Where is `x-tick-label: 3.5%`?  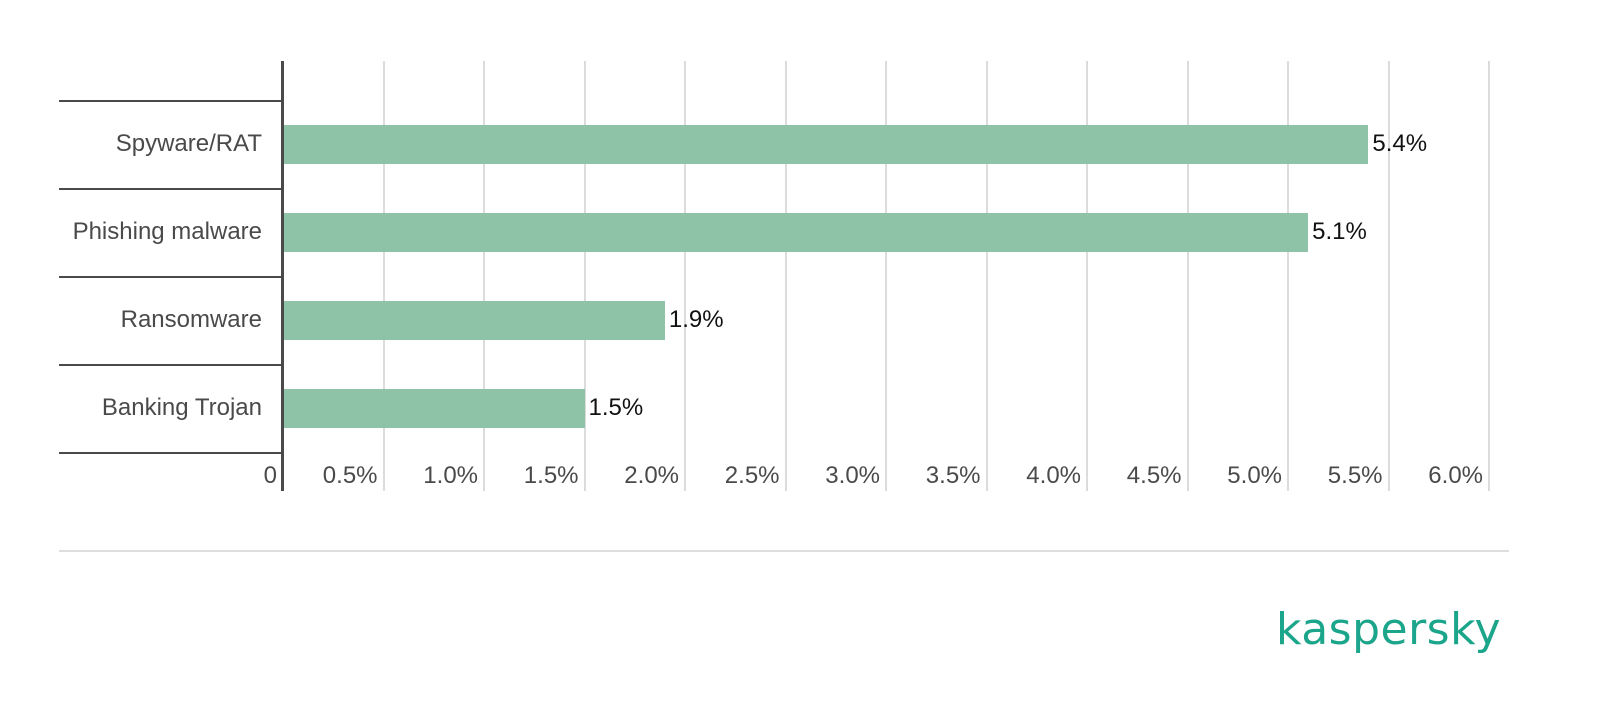
x-tick-label: 3.5% is located at coordinates (953, 475).